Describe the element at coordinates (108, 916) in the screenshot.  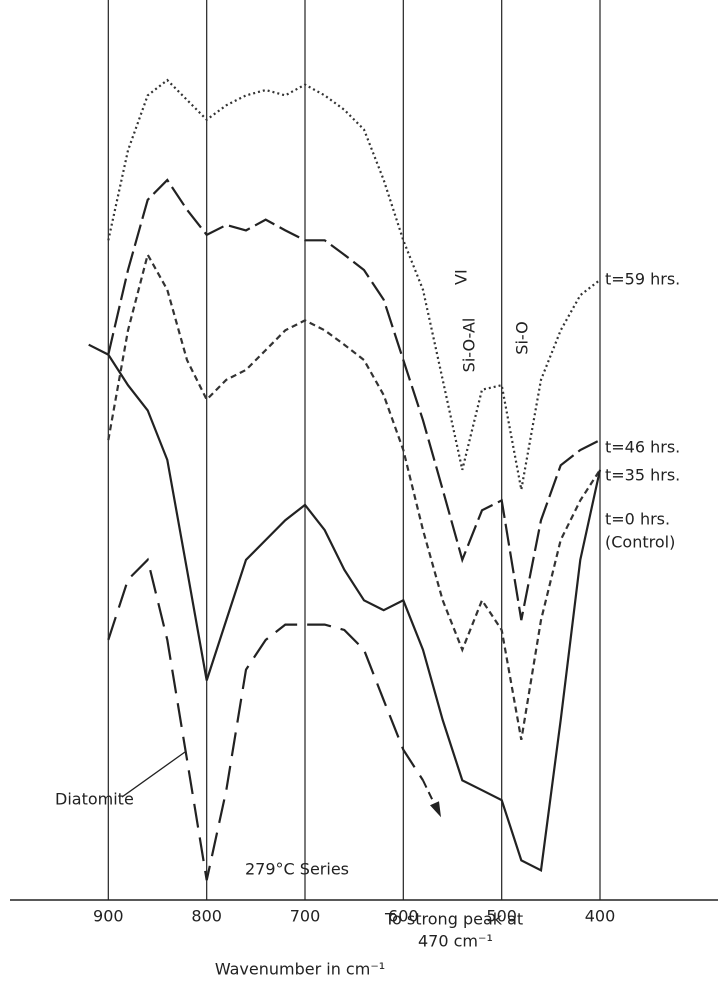
I see `x-tick-label: 900` at that location.